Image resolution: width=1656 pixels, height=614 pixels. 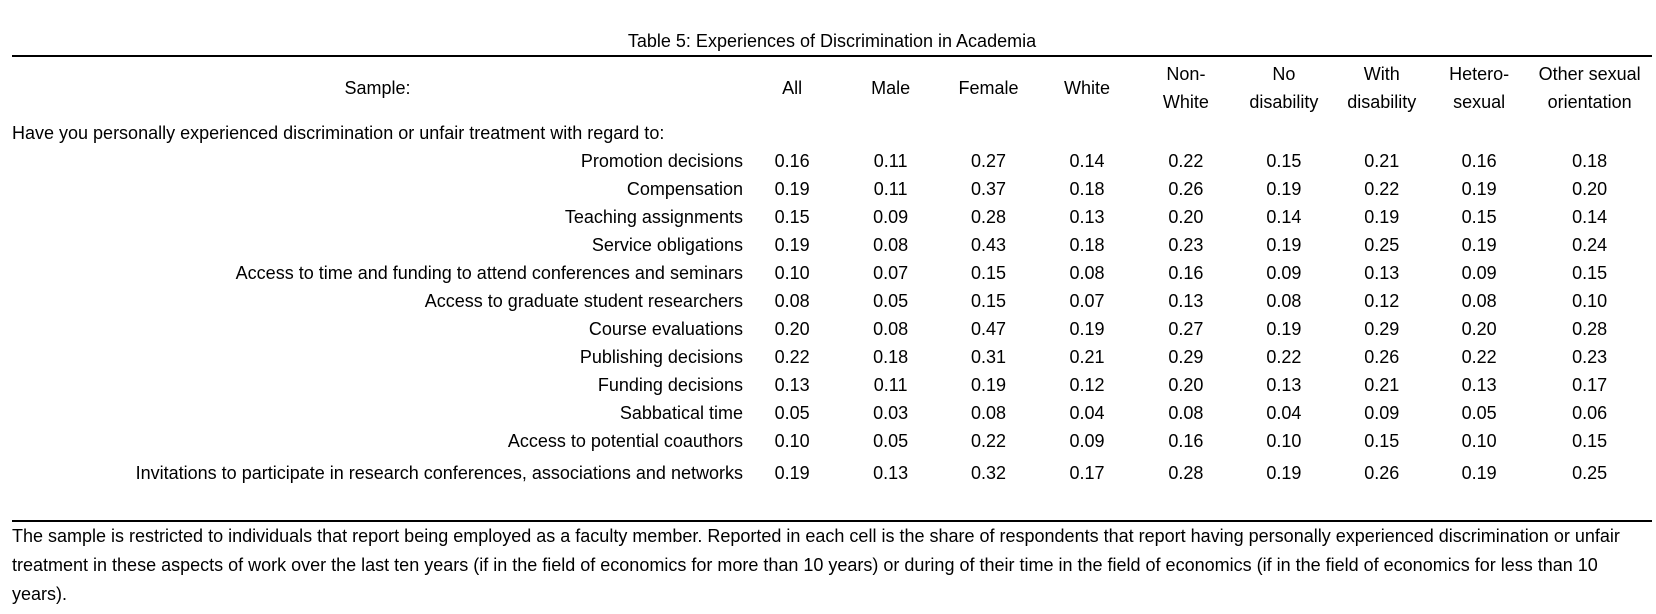 What do you see at coordinates (653, 217) in the screenshot?
I see `row-label: Teaching assignments` at bounding box center [653, 217].